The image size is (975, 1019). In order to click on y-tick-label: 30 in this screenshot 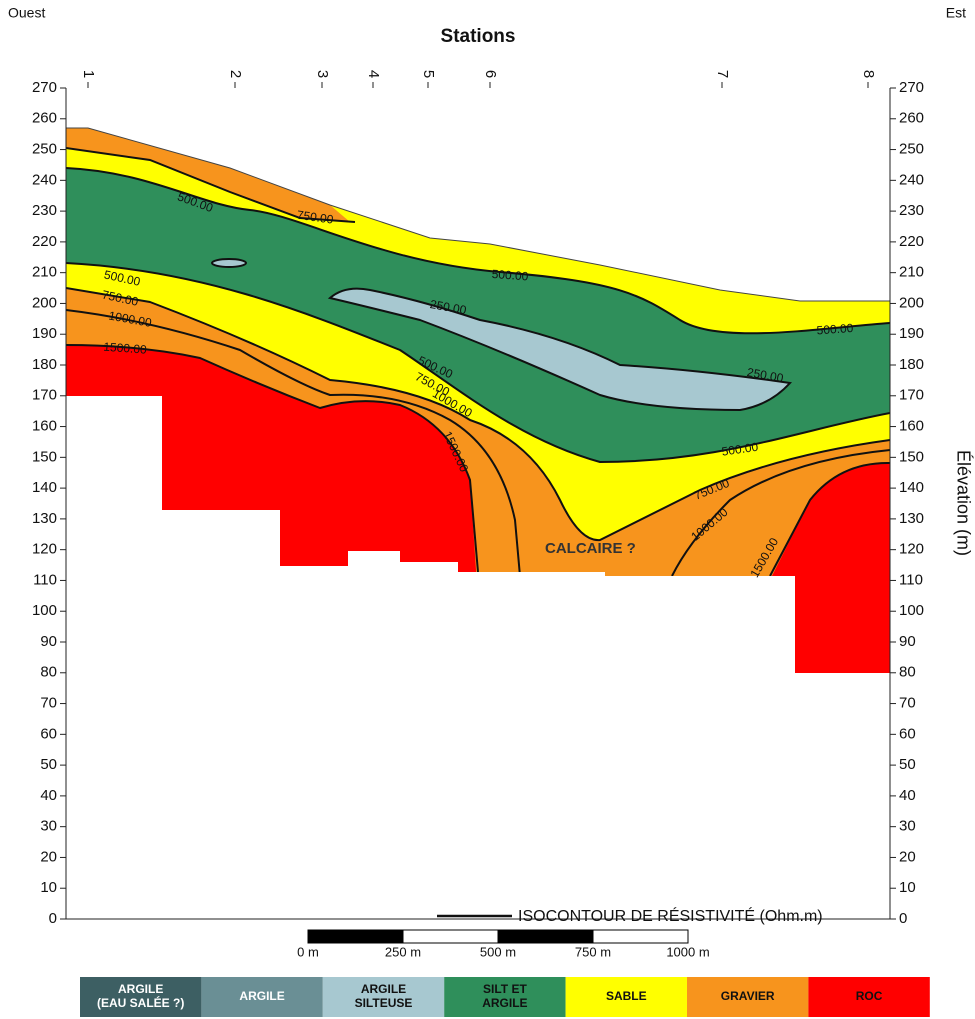, I will do `click(48, 826)`.